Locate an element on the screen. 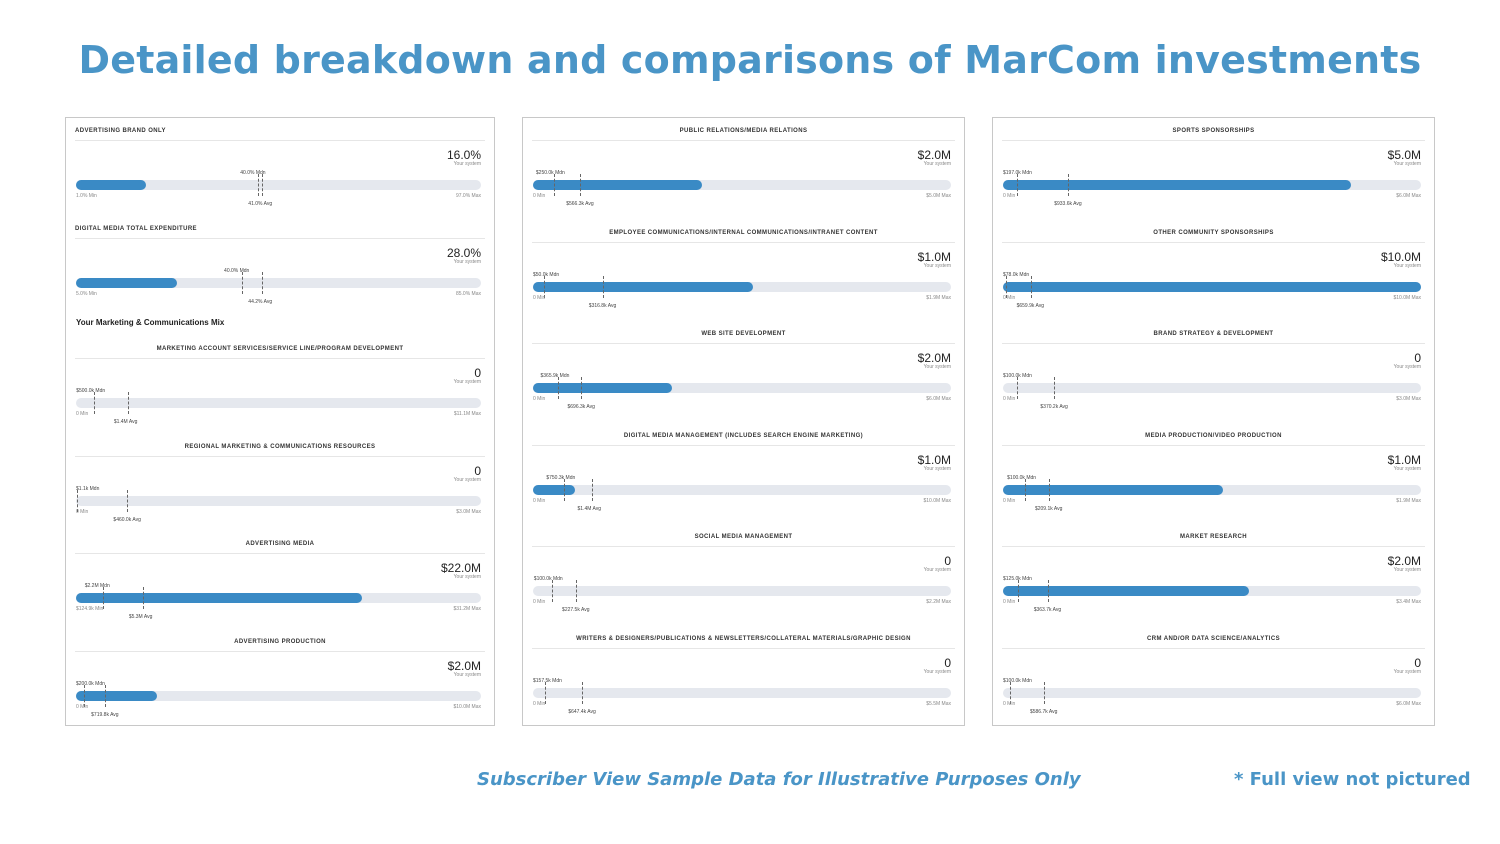  metric-max-label: $31.2M Max is located at coordinates (467, 609).